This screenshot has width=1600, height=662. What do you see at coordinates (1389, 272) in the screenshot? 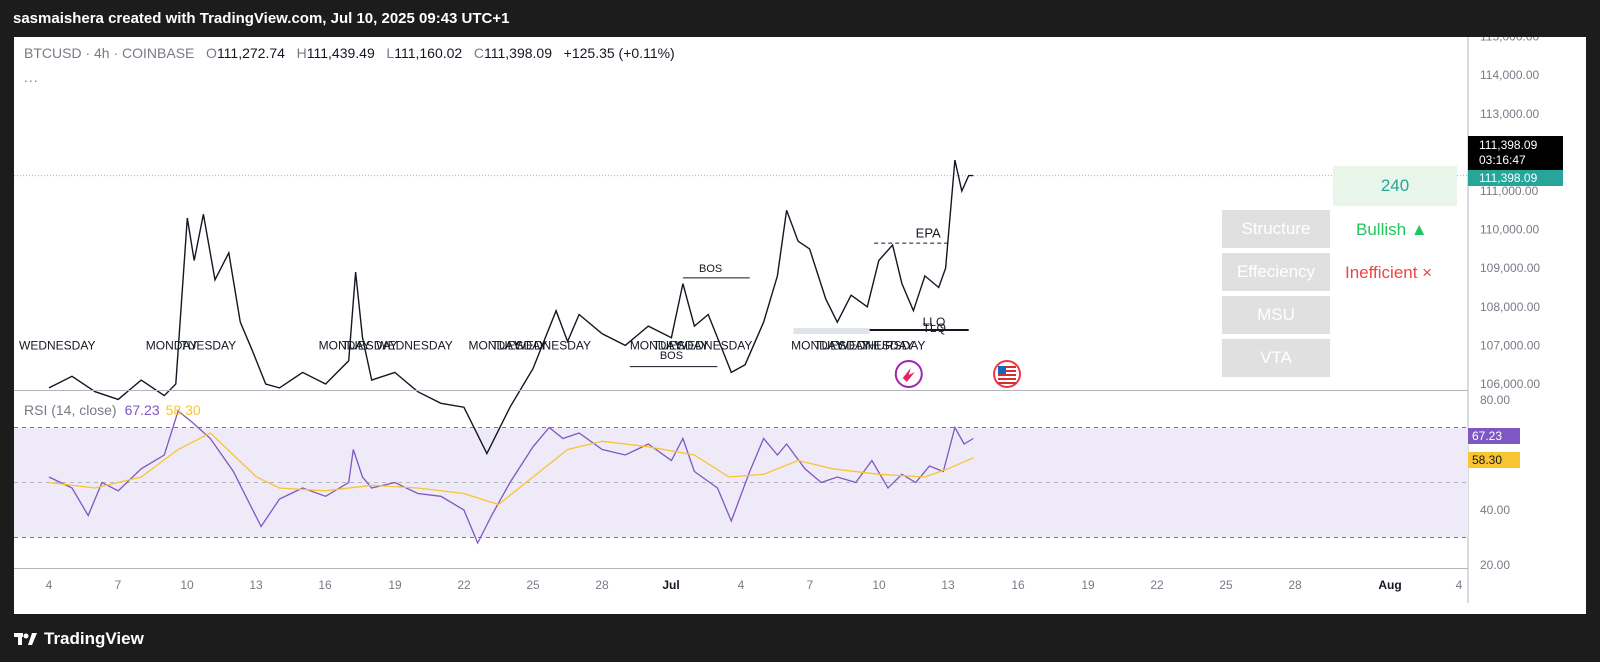
I see `efficiency-value: Inefficient ×` at bounding box center [1389, 272].